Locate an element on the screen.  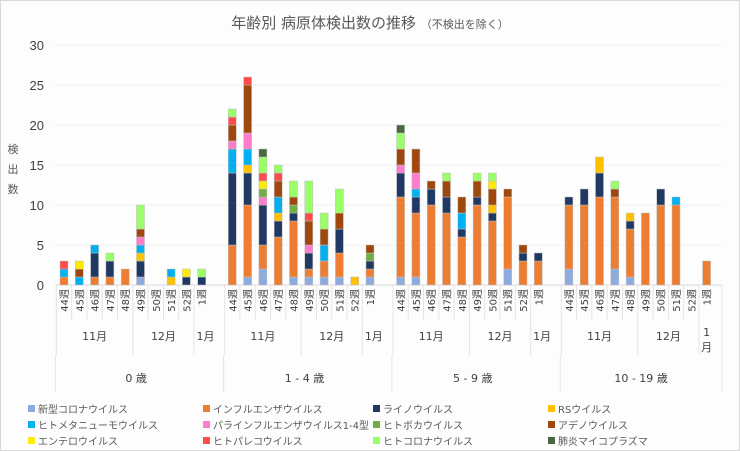
chart-title-main: 年齢別 病原体検出数の推移 is located at coordinates (323, 23).